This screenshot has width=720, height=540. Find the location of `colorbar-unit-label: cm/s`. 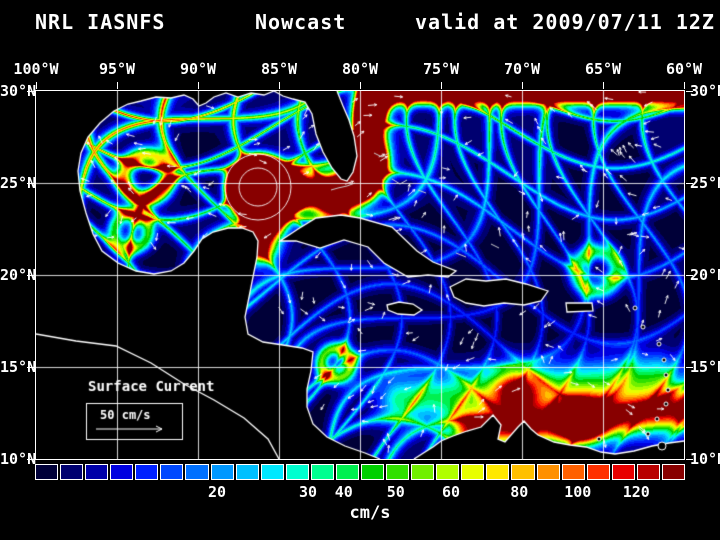

colorbar-unit-label: cm/s is located at coordinates (370, 513).